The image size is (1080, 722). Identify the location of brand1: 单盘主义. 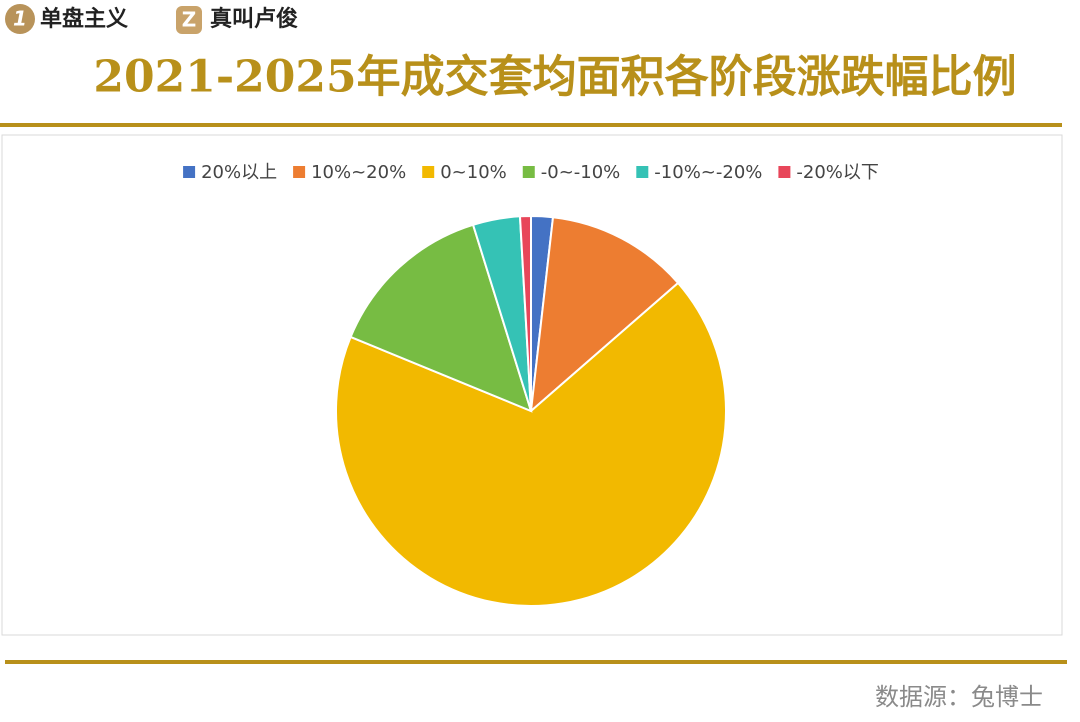
(84, 19).